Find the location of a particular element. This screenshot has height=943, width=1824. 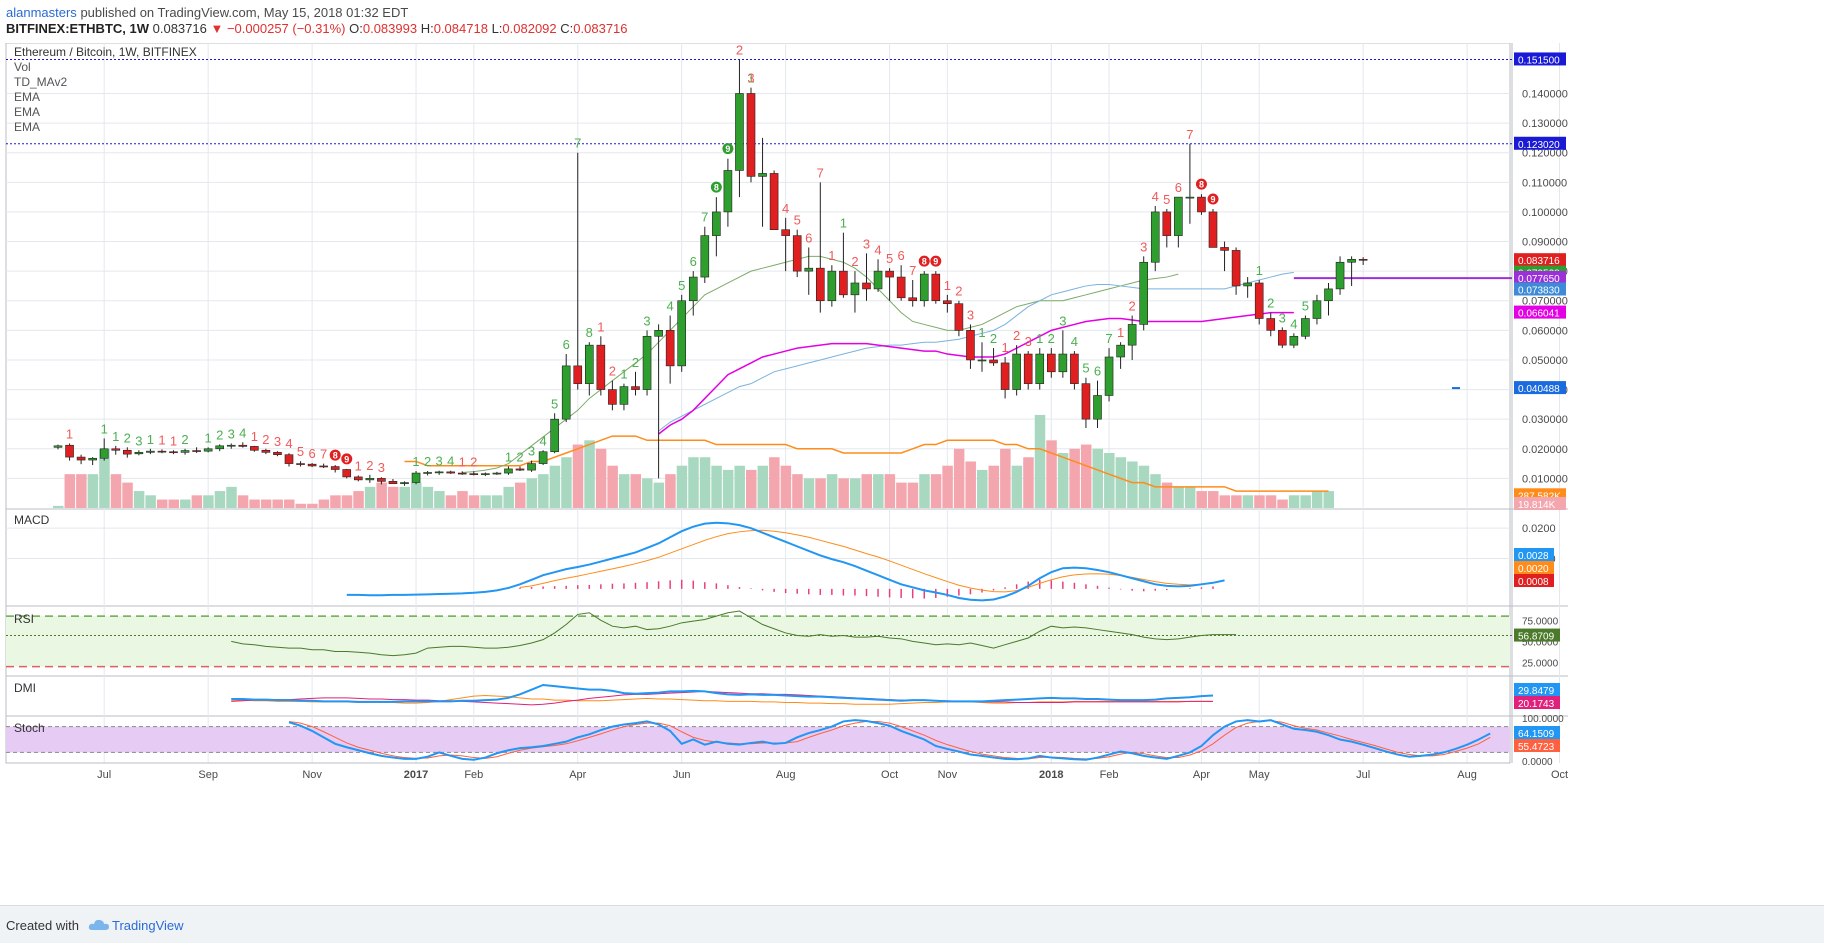

volume-ma-line is located at coordinates (866, 463).